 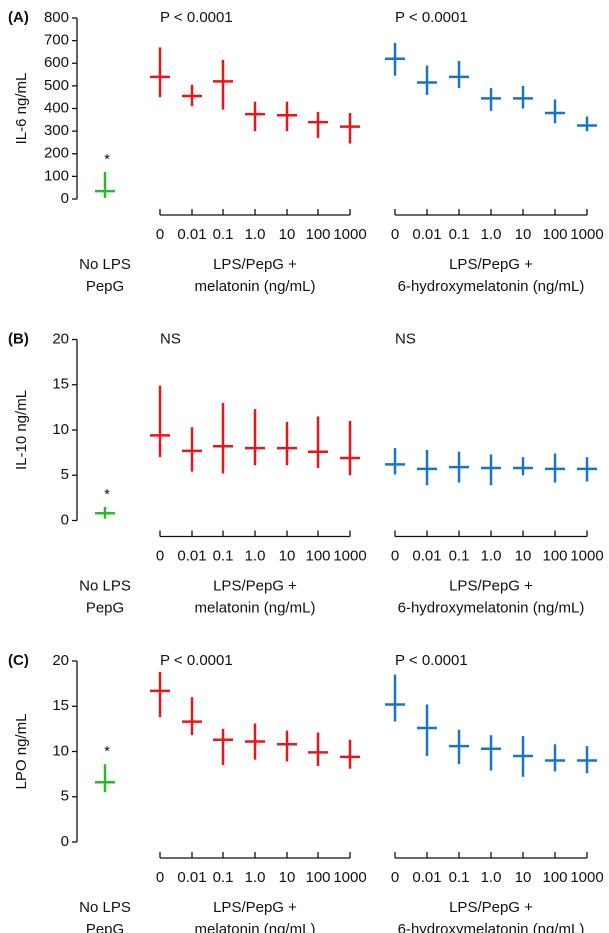 I want to click on y-axis-label: IL-10 ng/mL, so click(x=21, y=430).